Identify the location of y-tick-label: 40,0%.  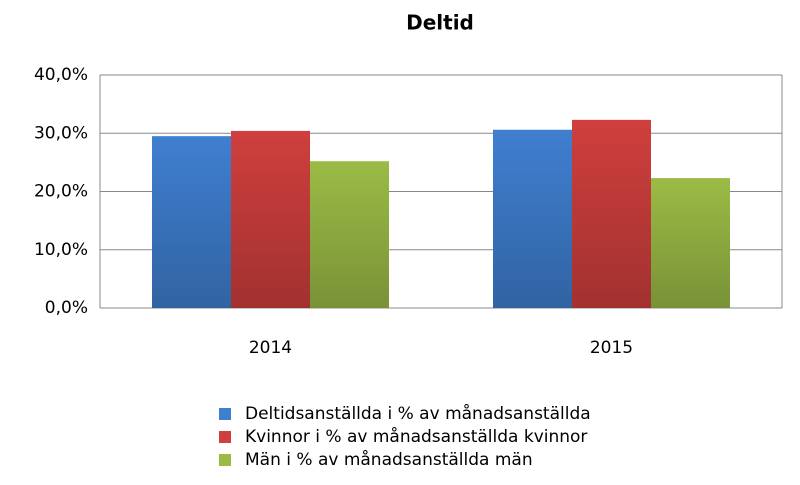
(61, 75).